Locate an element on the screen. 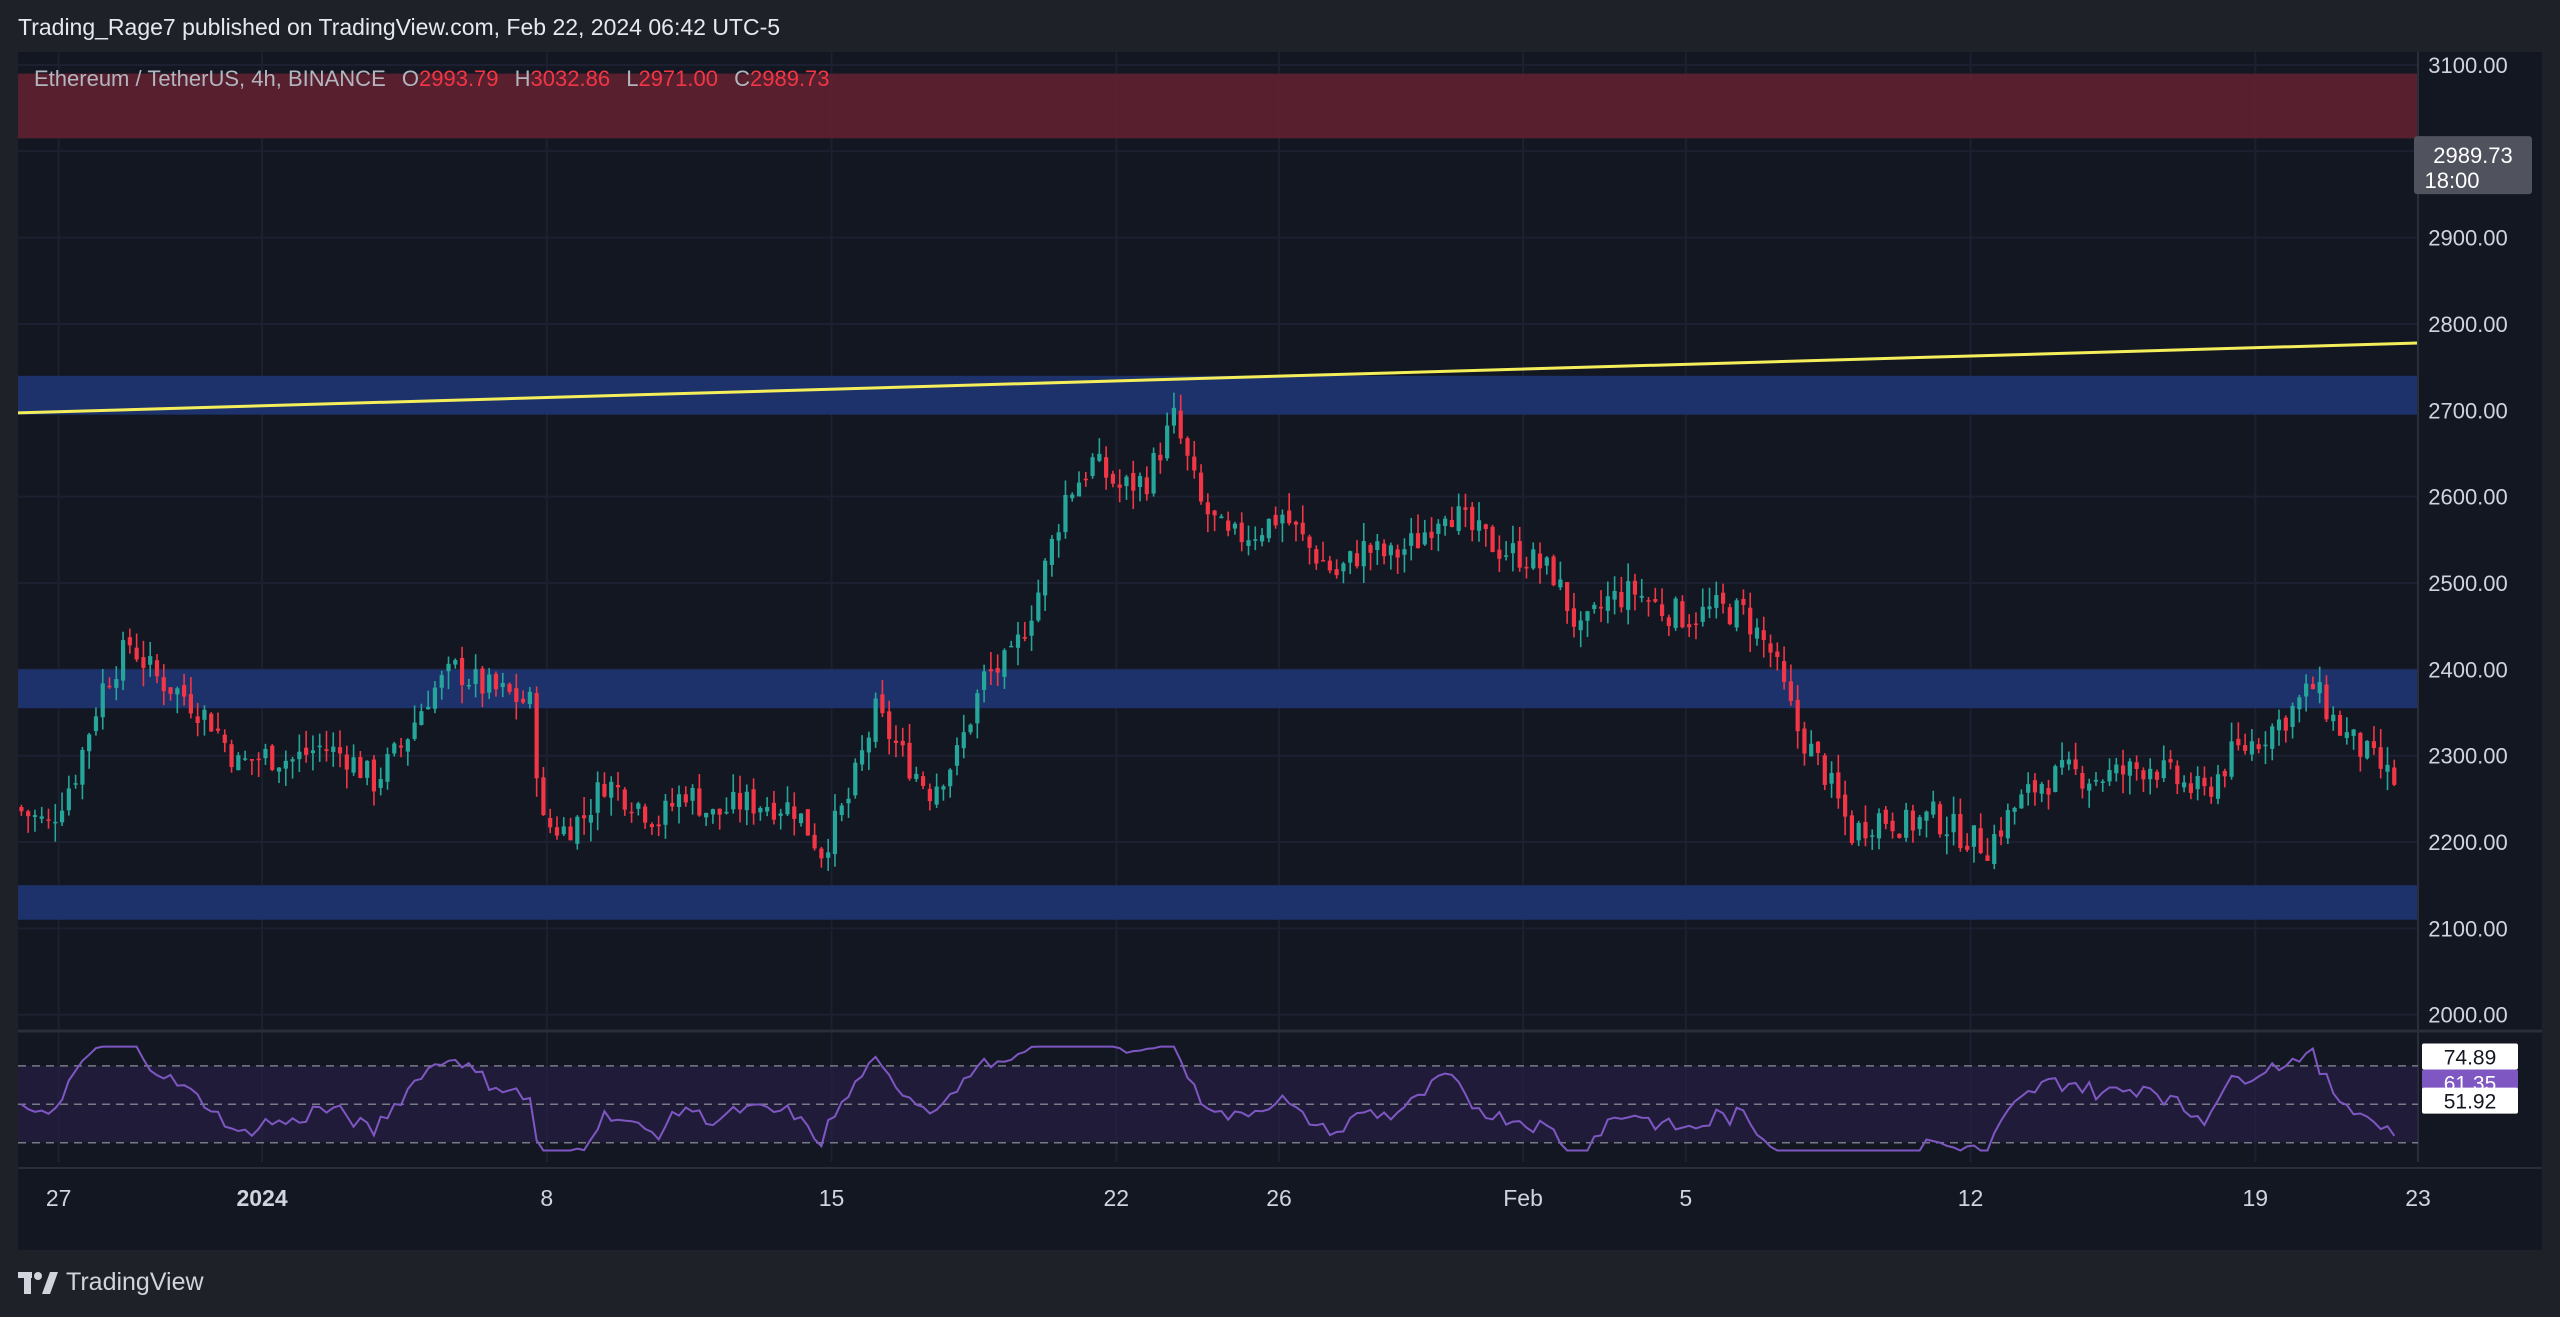  trendline is located at coordinates (1218, 378).